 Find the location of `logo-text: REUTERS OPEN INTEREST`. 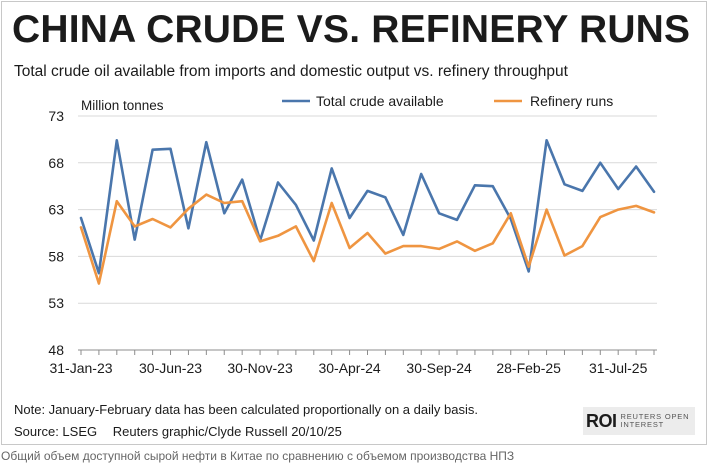

logo-text: REUTERS OPEN INTEREST is located at coordinates (655, 420).